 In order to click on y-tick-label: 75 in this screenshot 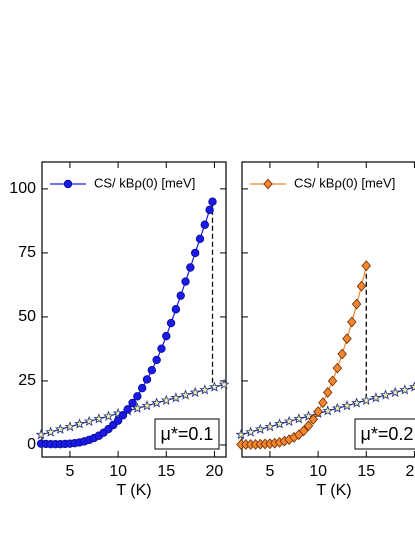, I will do `click(27, 252)`.